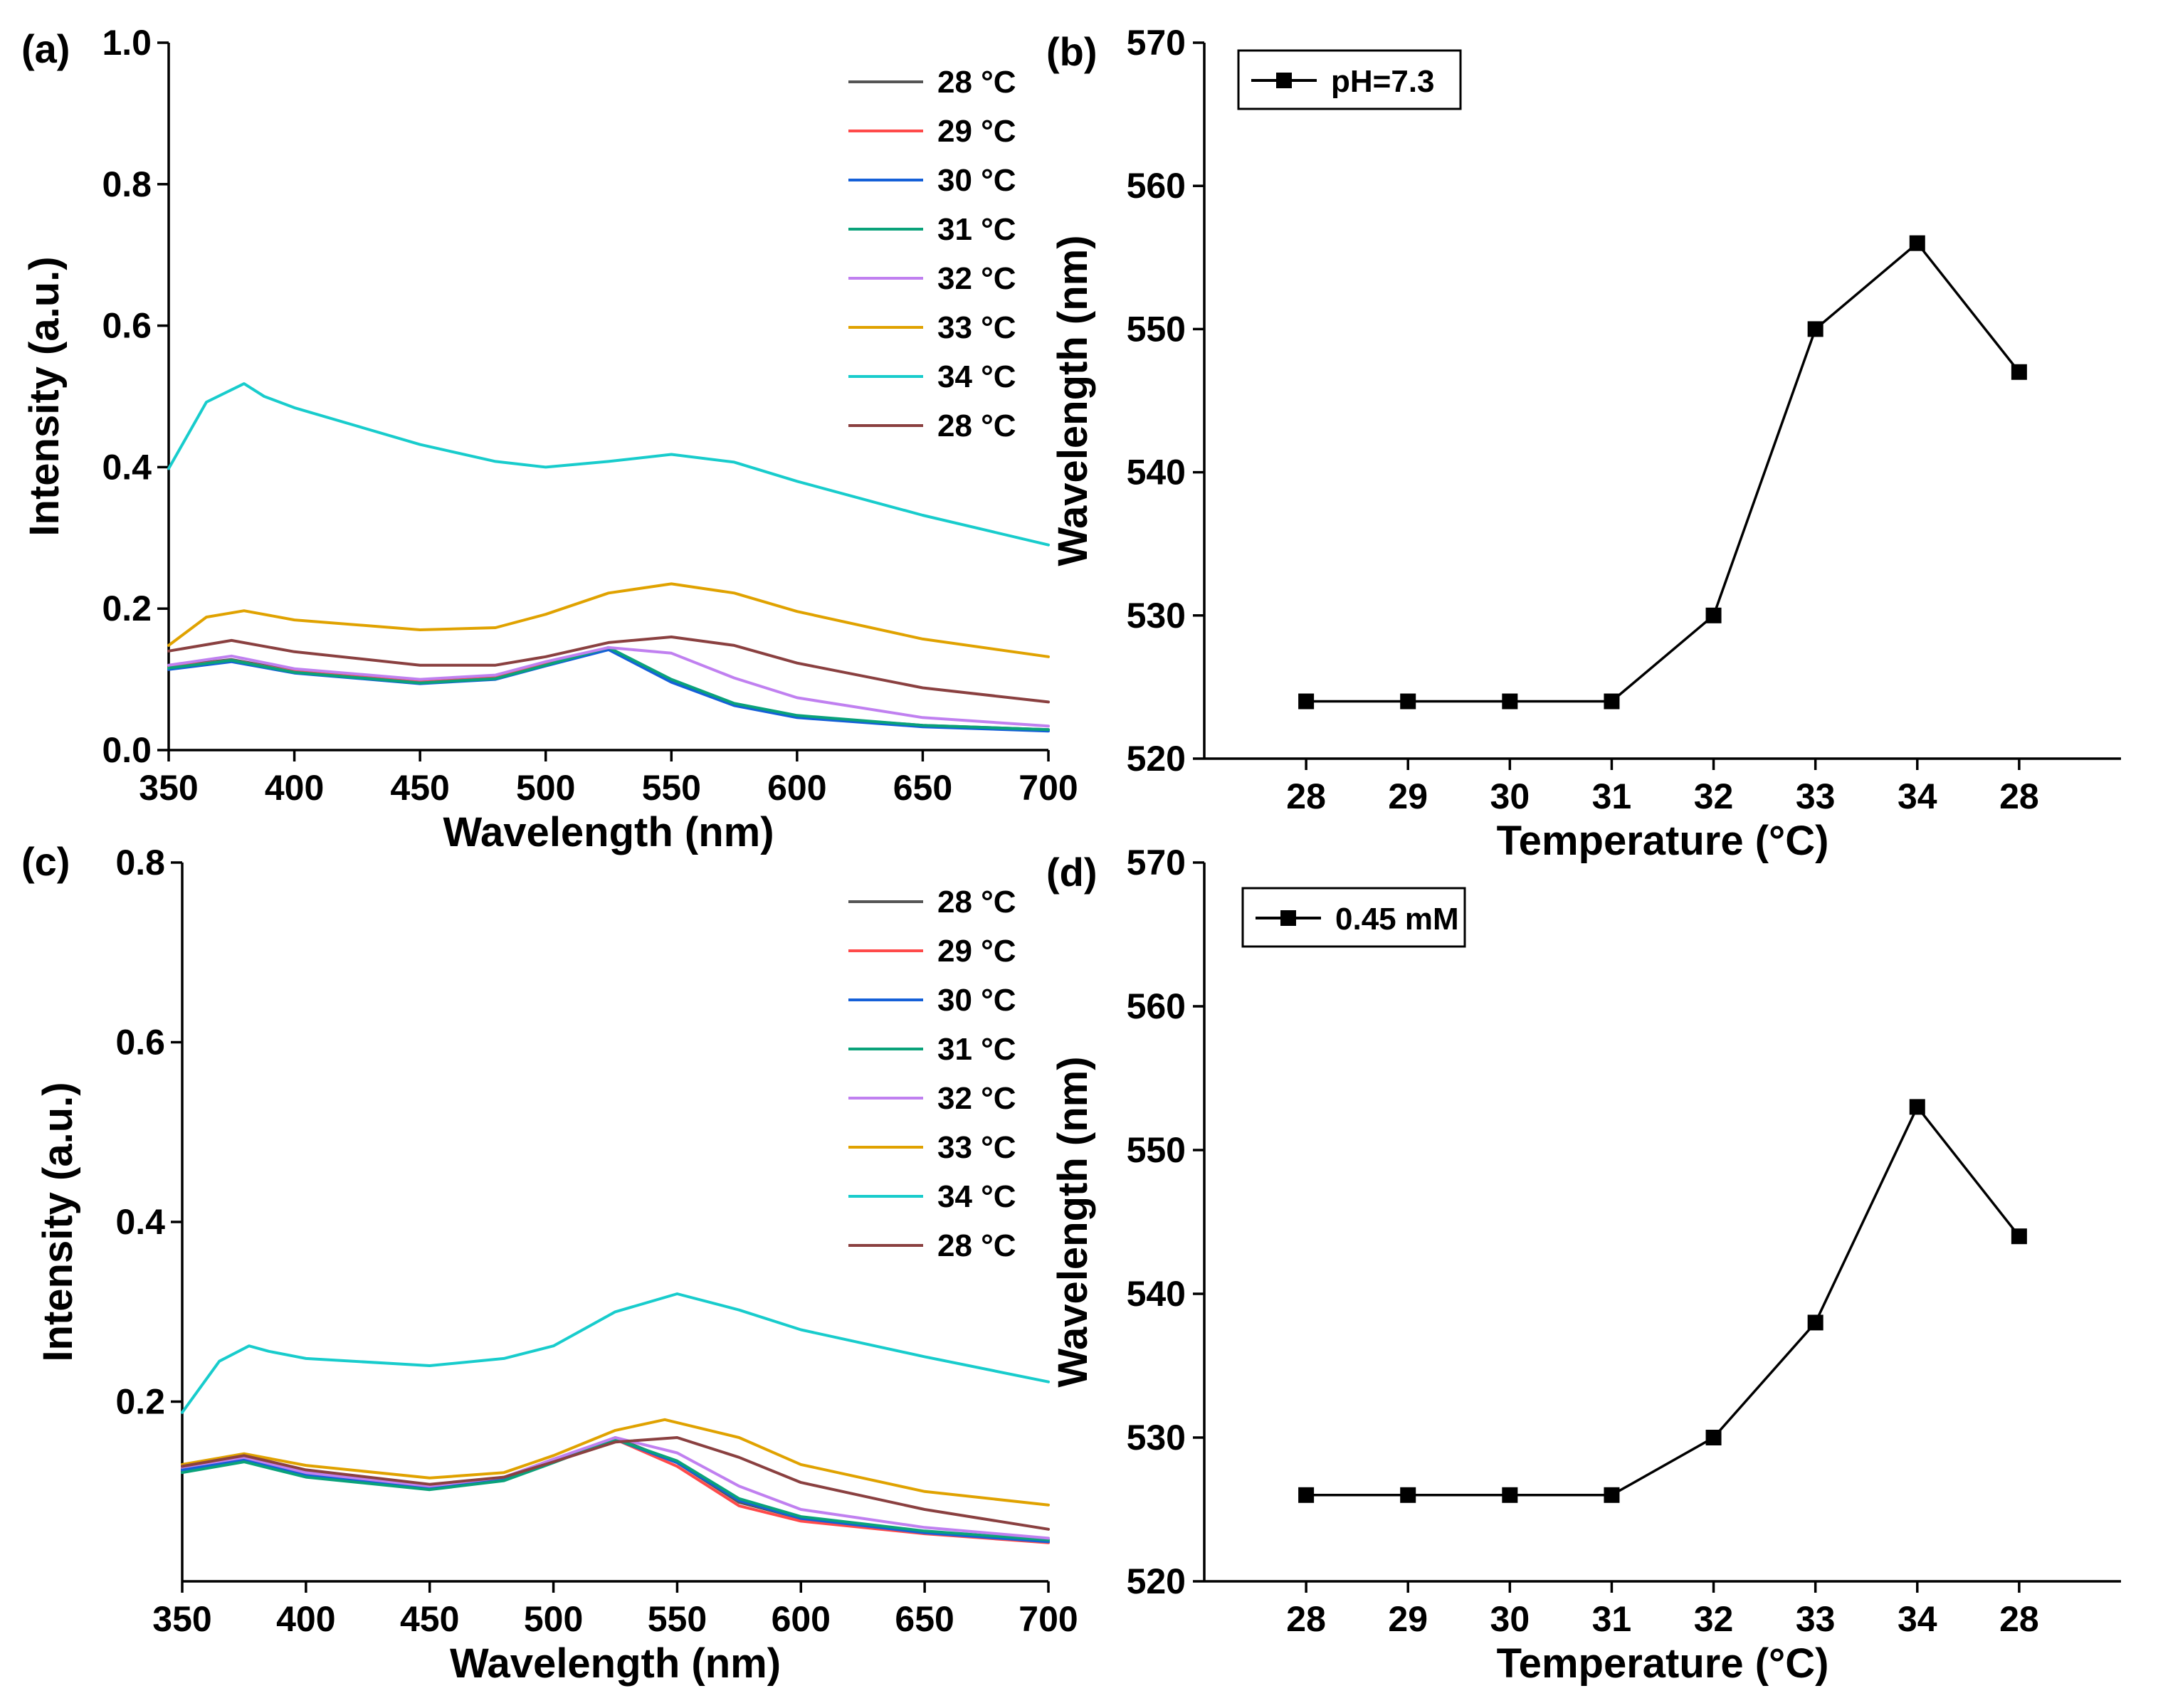  Describe the element at coordinates (127, 43) in the screenshot. I see `y-tick-label: 1.0` at that location.